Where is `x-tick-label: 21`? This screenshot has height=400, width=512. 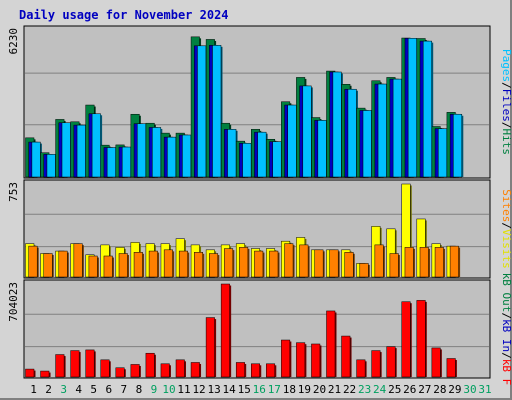 x-tick-label: 21 is located at coordinates (334, 389).